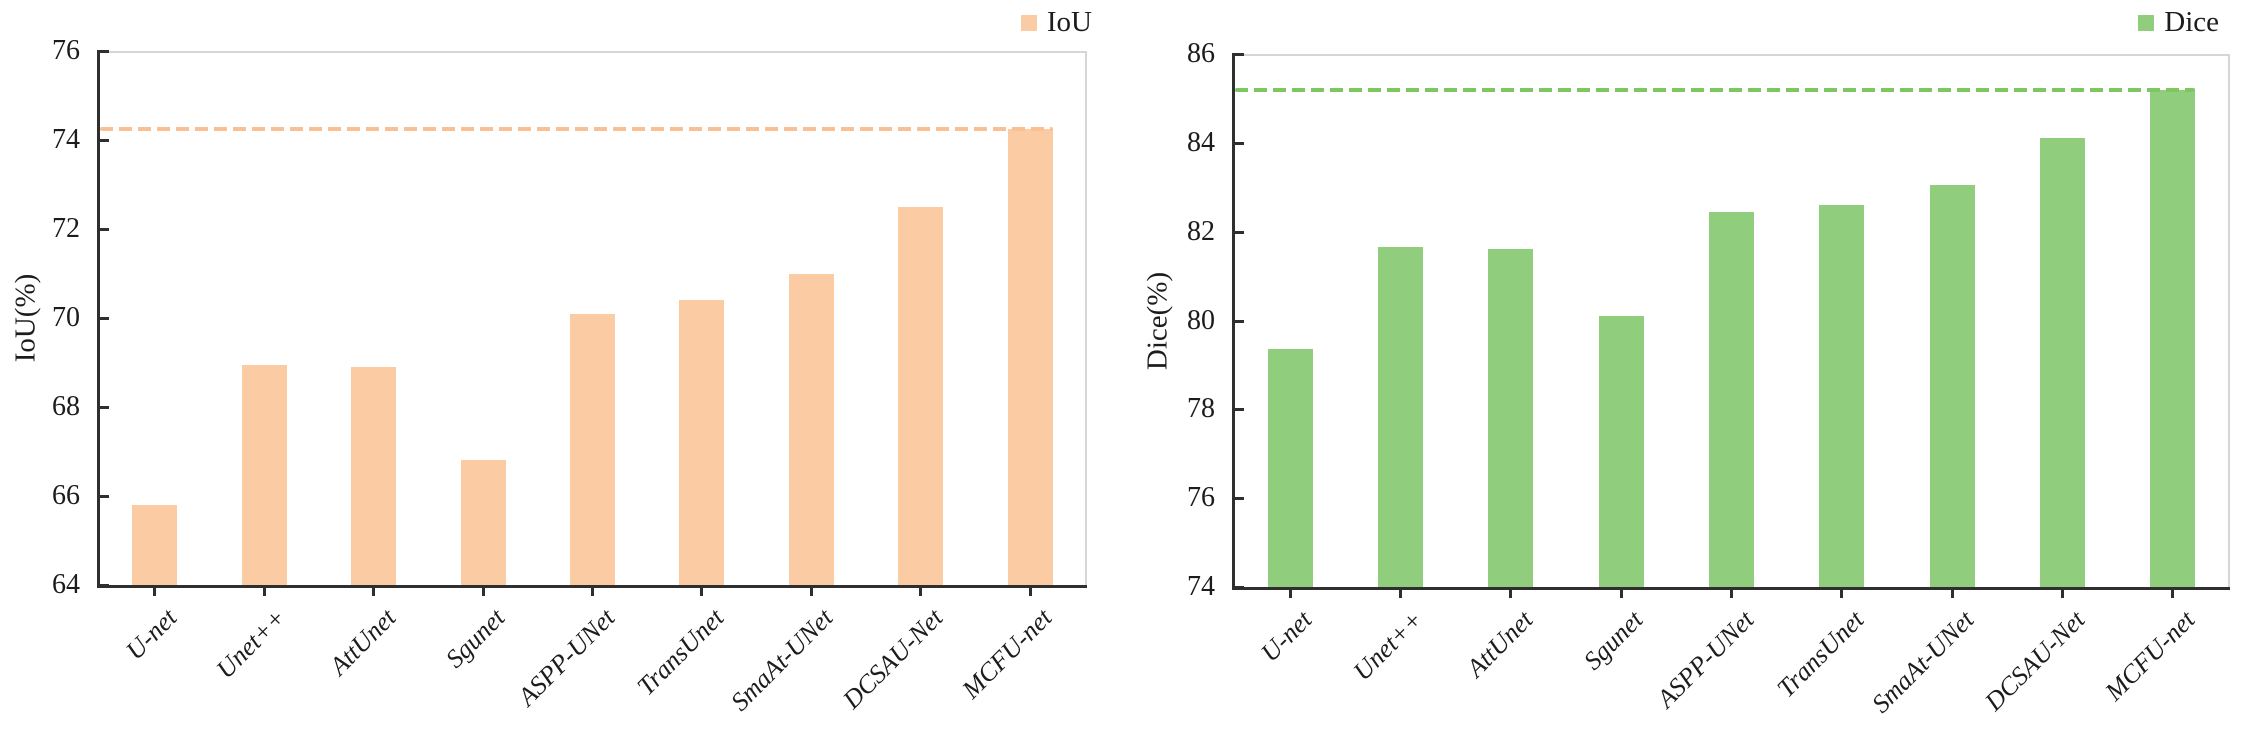  Describe the element at coordinates (1201, 231) in the screenshot. I see `y-tick-label: 82` at that location.